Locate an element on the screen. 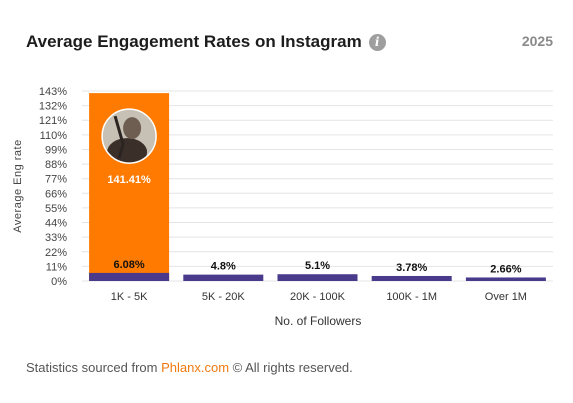  x-tick-label: 20K - 100K is located at coordinates (318, 297).